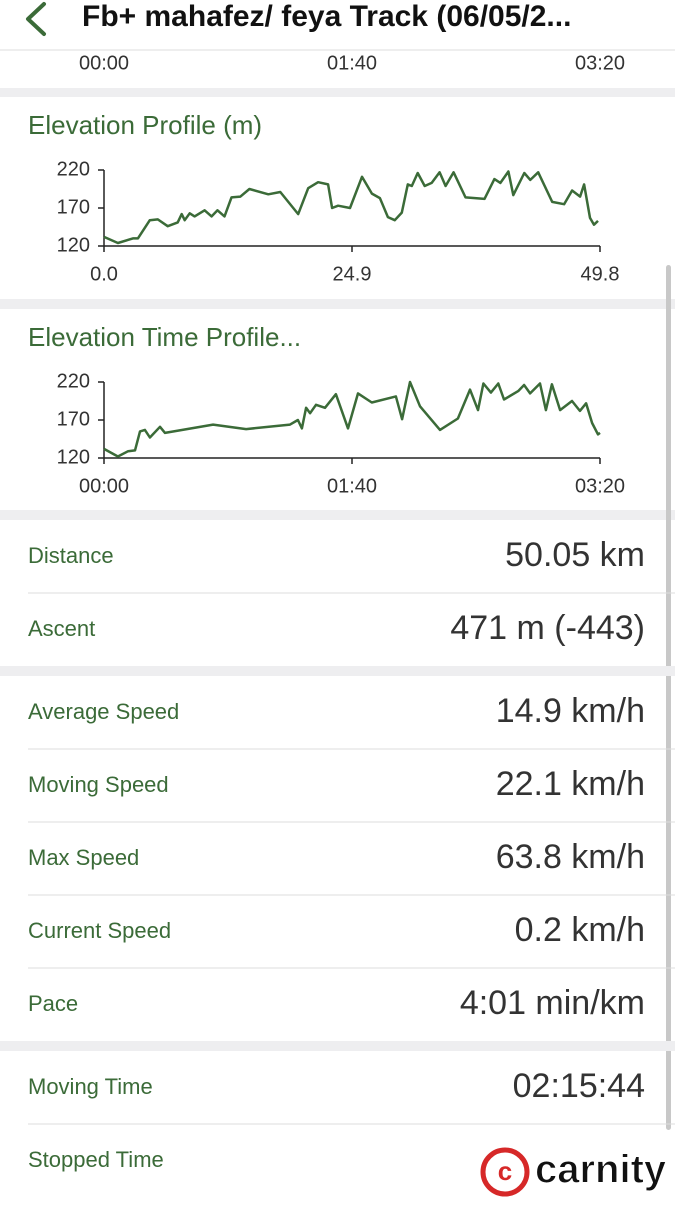 This screenshot has height=1205, width=675. I want to click on top-axis-label: 01:40, so click(352, 63).